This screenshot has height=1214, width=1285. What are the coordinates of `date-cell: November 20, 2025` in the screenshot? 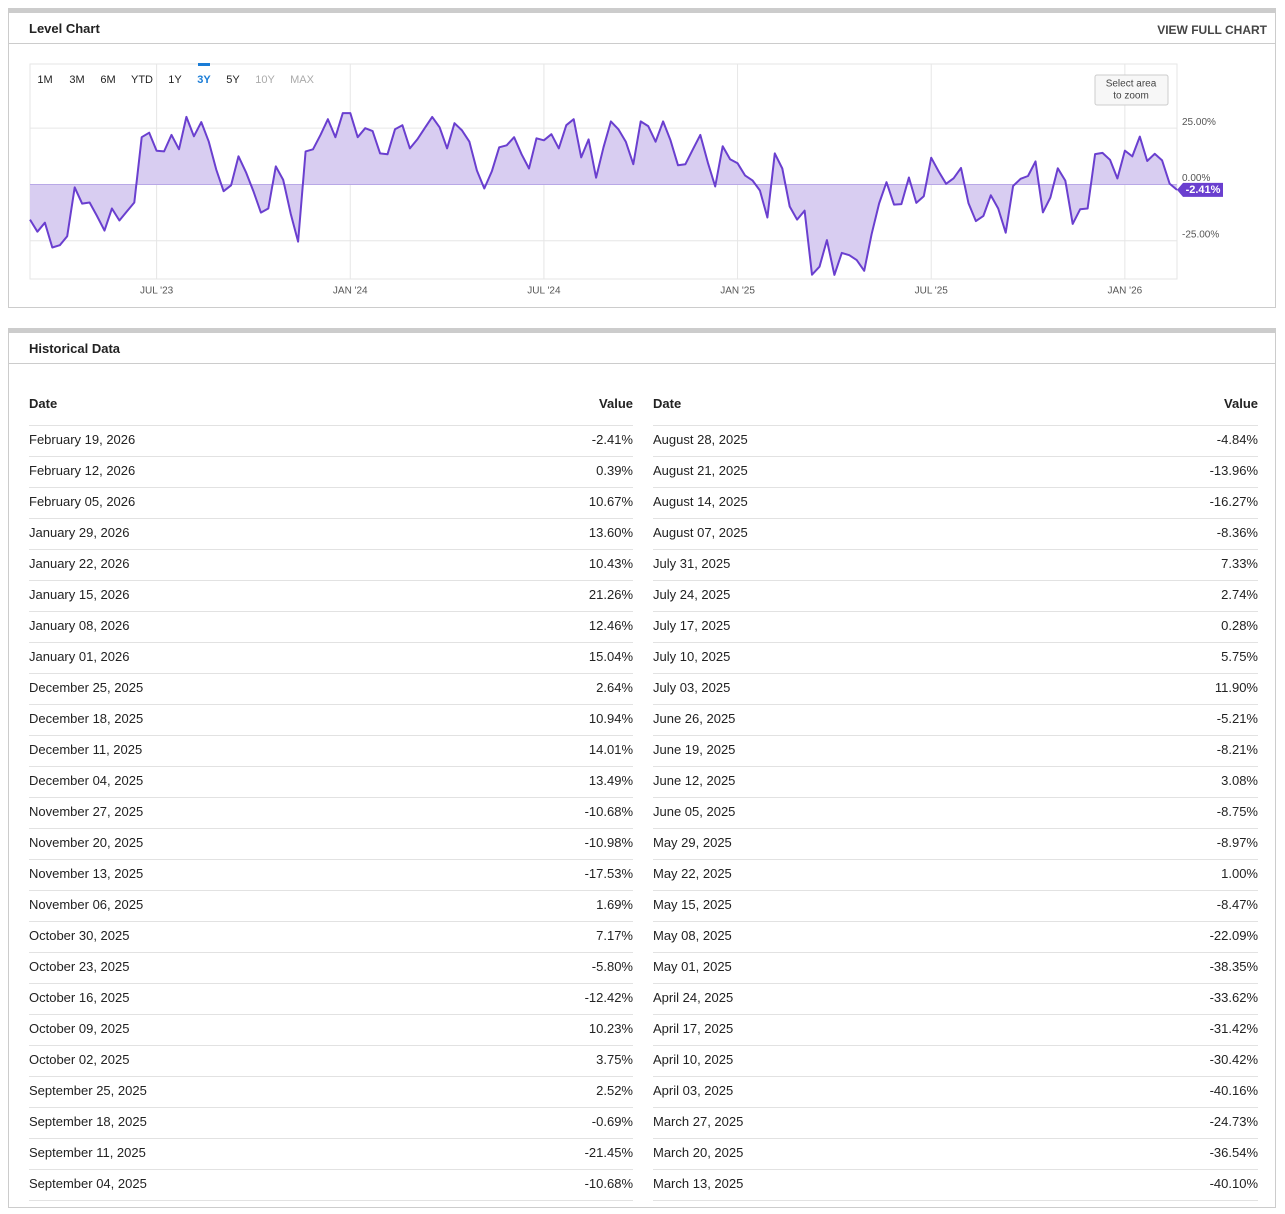 It's located at (86, 842).